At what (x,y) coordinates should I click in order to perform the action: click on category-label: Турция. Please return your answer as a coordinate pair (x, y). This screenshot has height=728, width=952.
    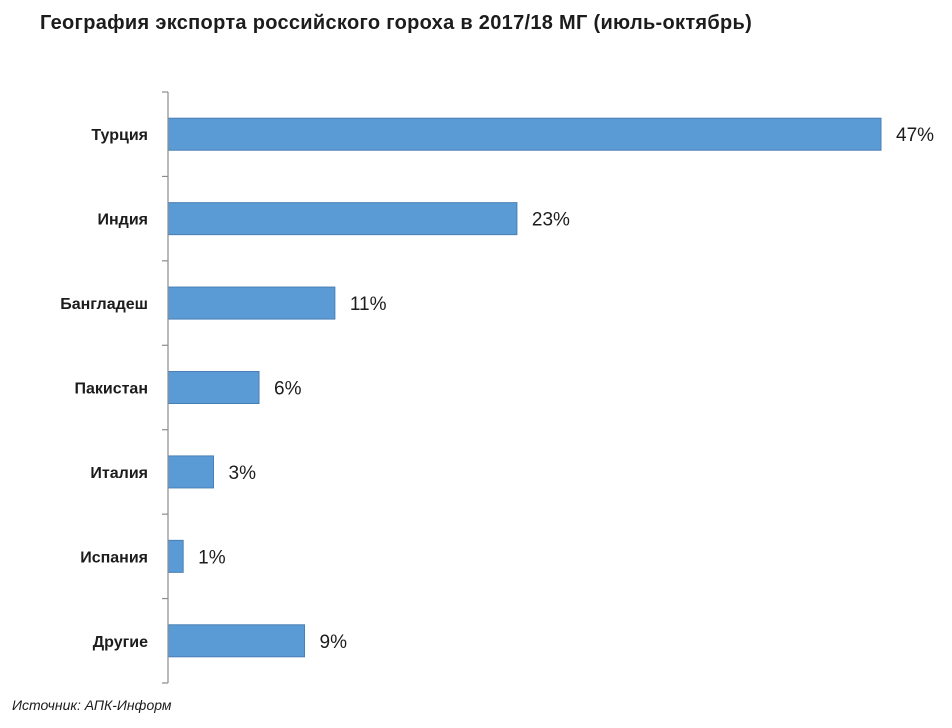
    Looking at the image, I should click on (119, 135).